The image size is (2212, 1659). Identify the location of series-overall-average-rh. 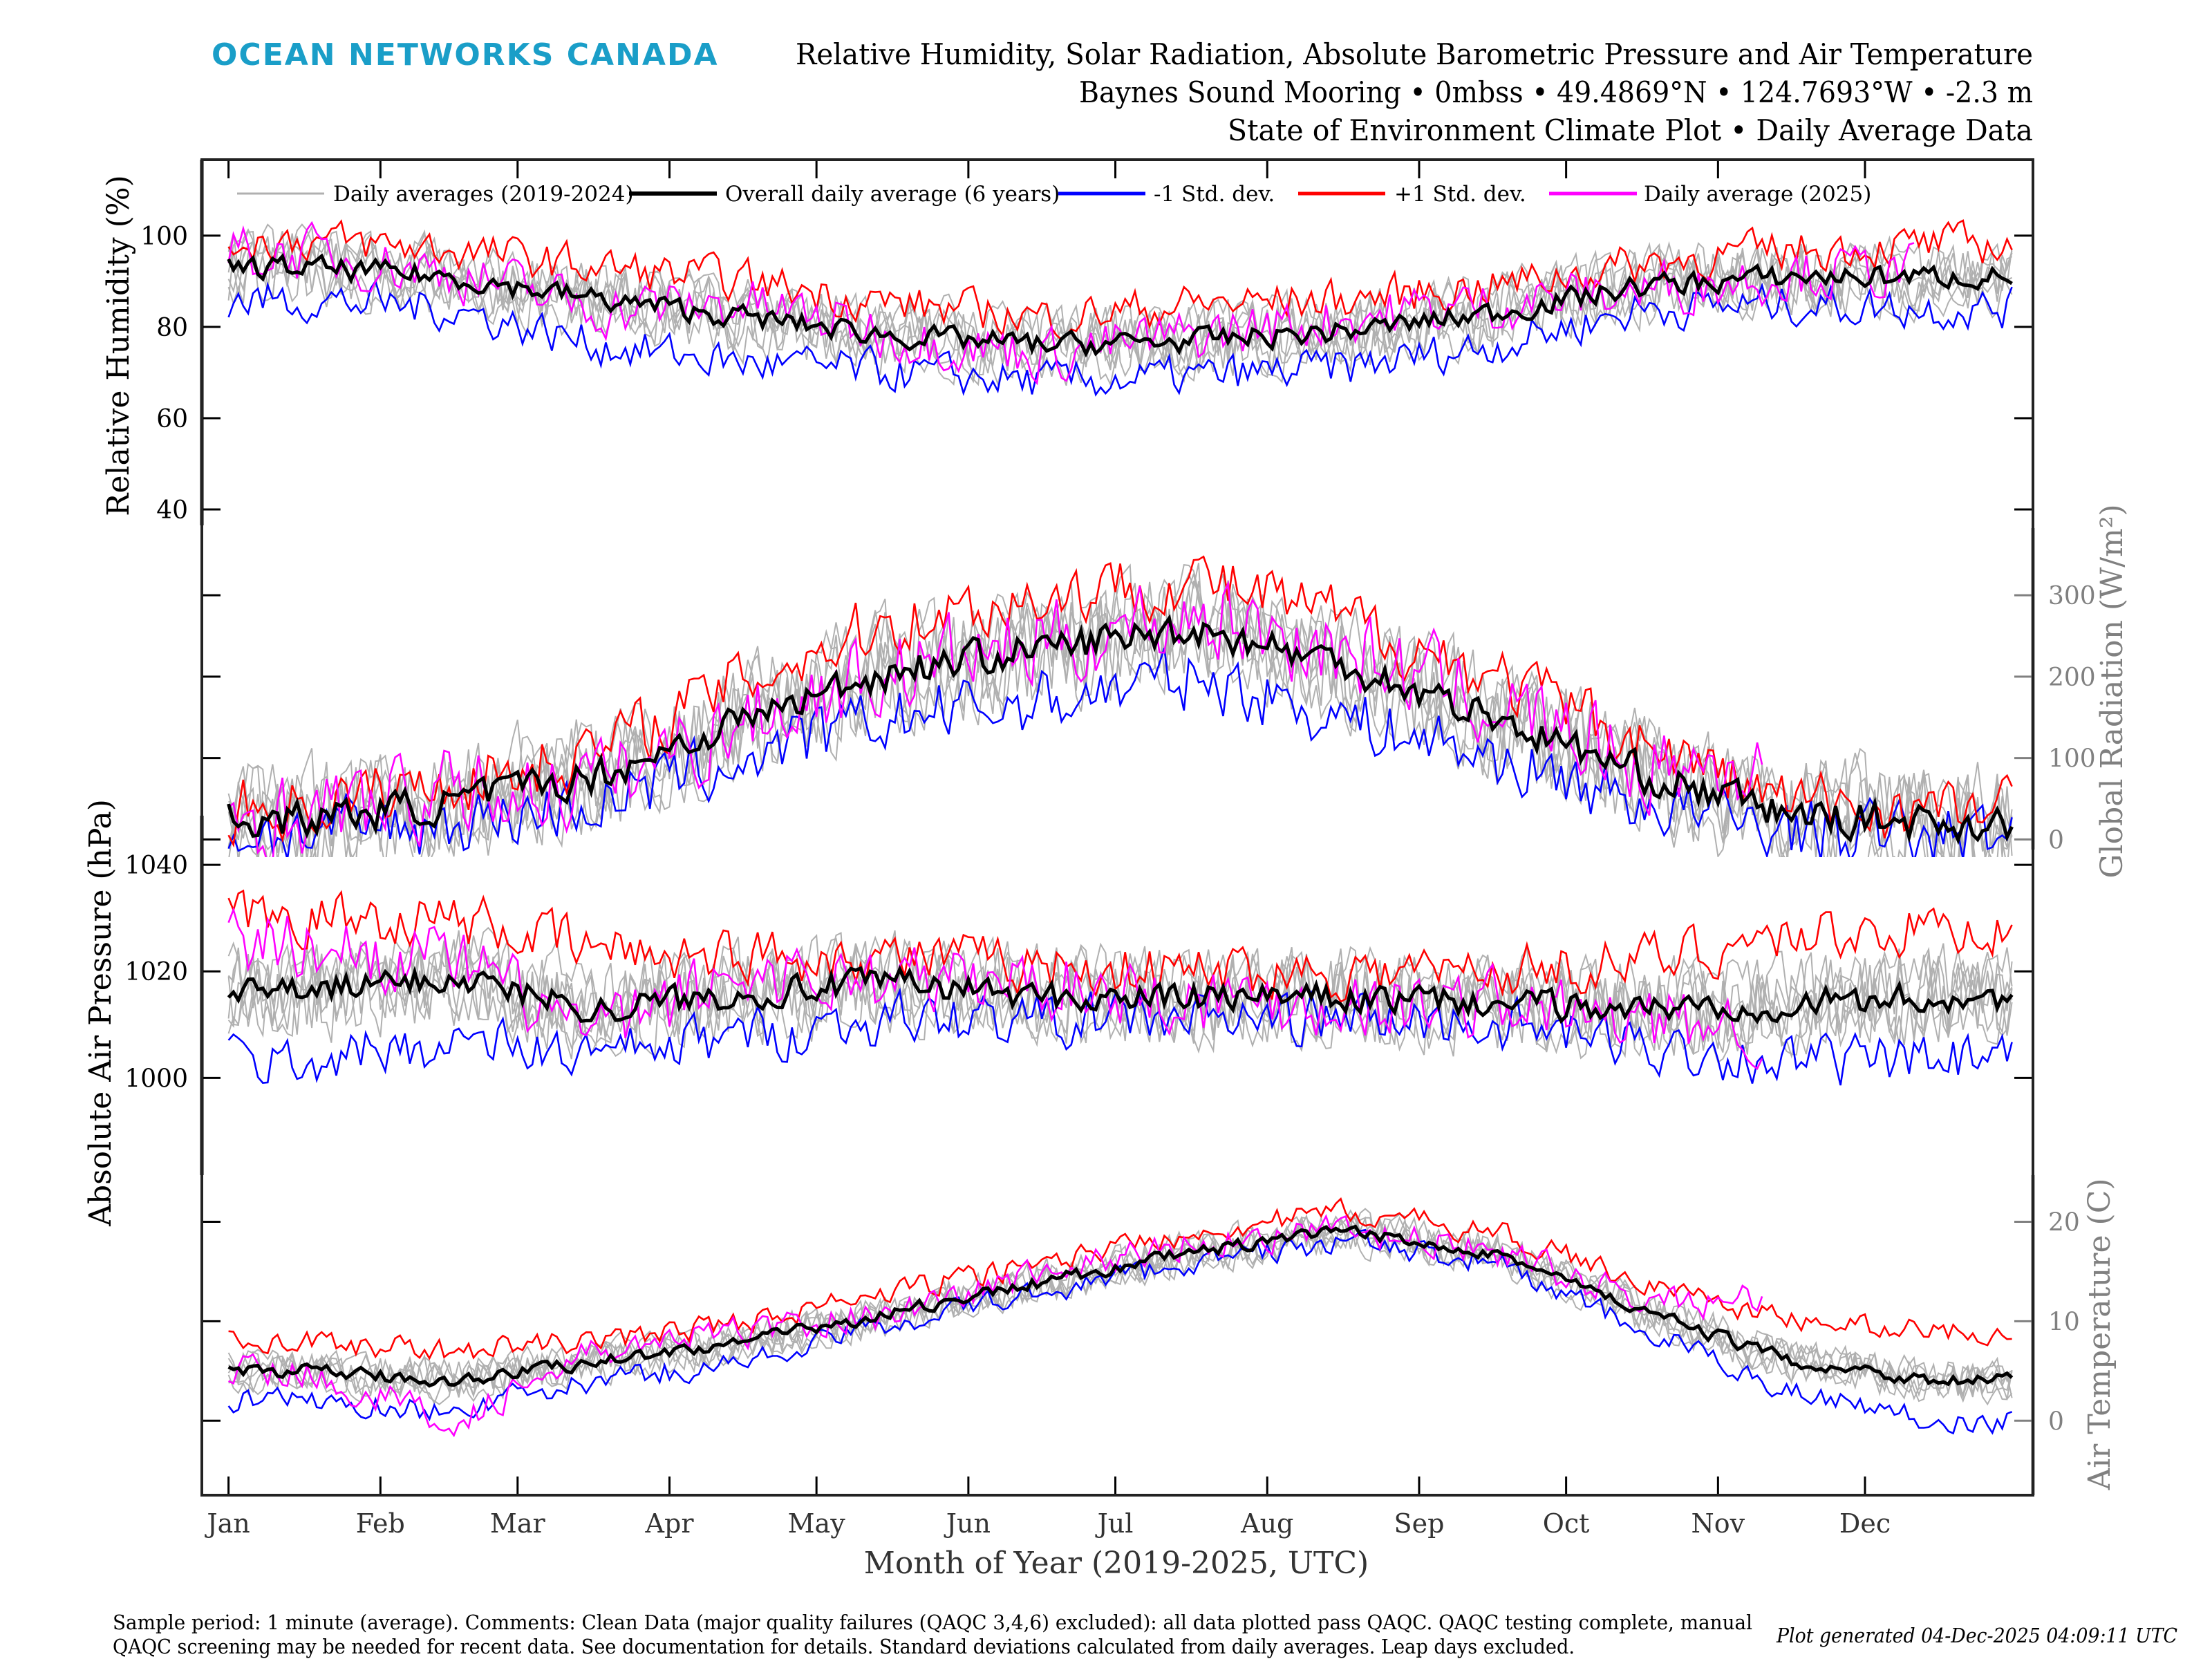
(1120, 305).